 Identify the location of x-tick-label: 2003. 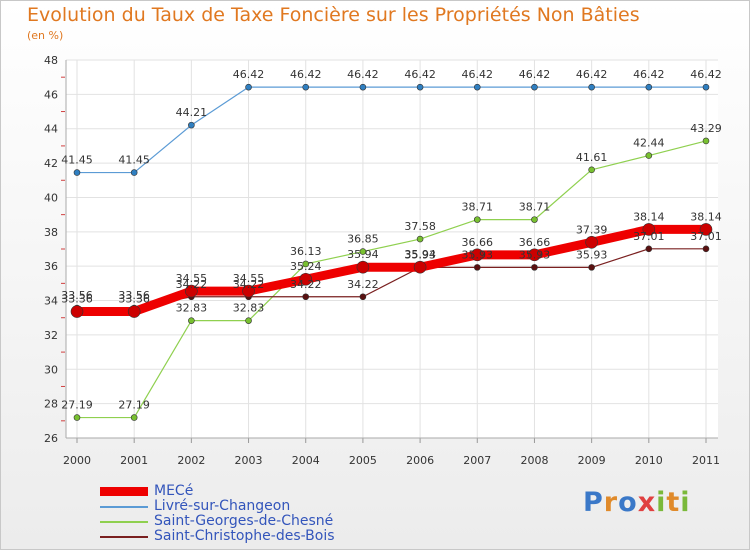
(249, 460).